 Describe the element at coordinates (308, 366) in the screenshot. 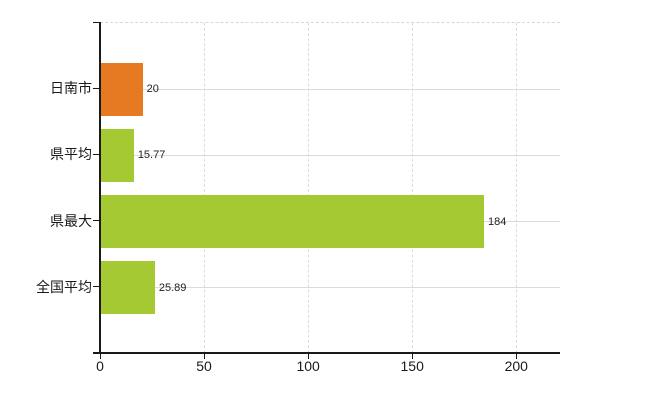

I see `x-tick-label-2: 100` at that location.